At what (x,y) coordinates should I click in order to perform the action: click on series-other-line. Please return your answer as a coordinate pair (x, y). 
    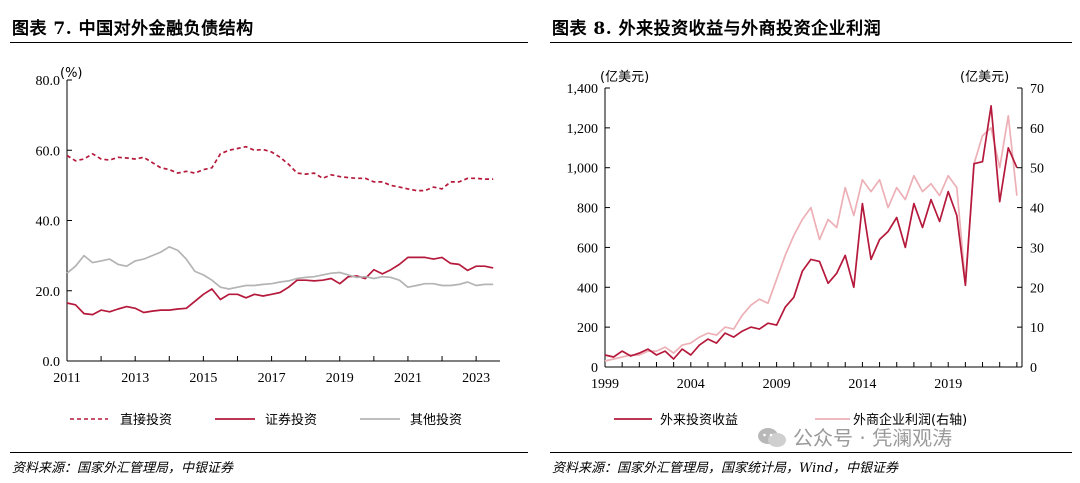
    Looking at the image, I should click on (280, 267).